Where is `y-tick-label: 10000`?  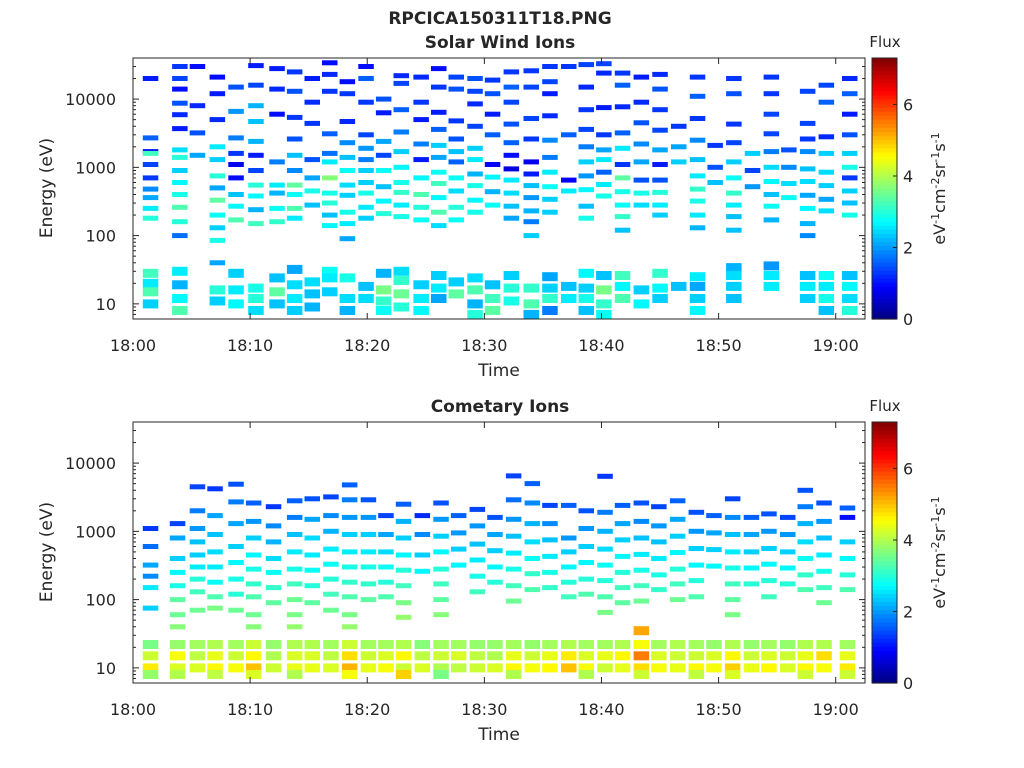 y-tick-label: 10000 is located at coordinates (90, 463).